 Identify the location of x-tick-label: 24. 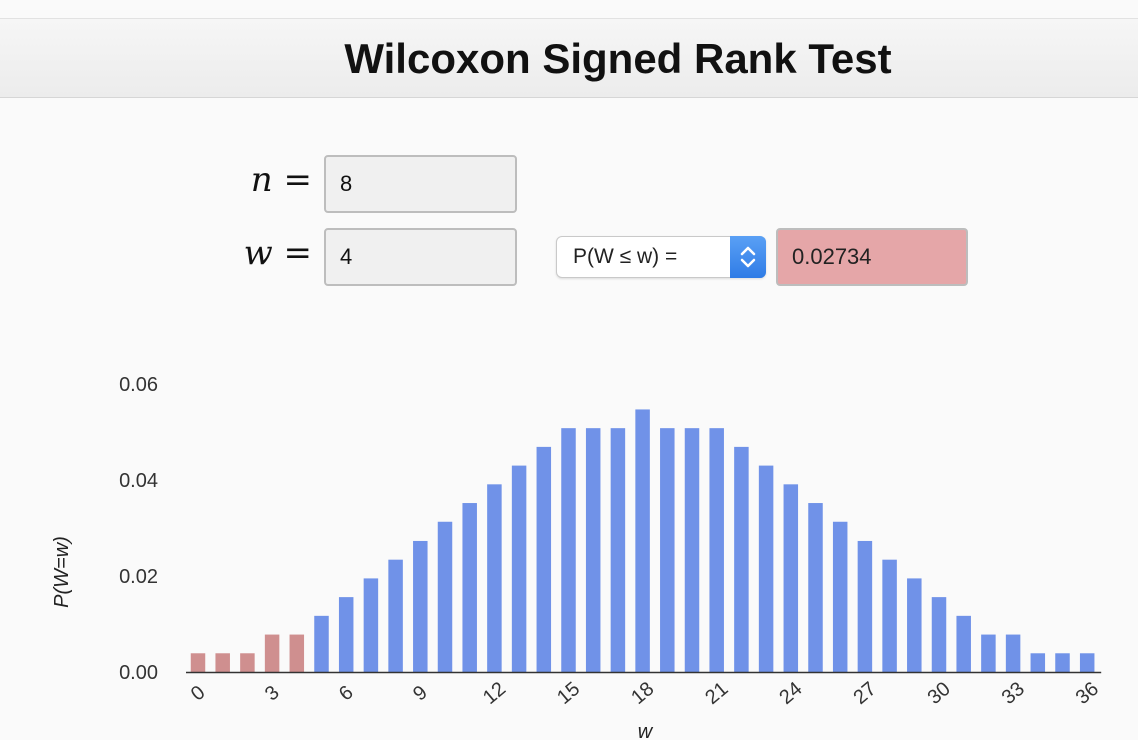
(790, 693).